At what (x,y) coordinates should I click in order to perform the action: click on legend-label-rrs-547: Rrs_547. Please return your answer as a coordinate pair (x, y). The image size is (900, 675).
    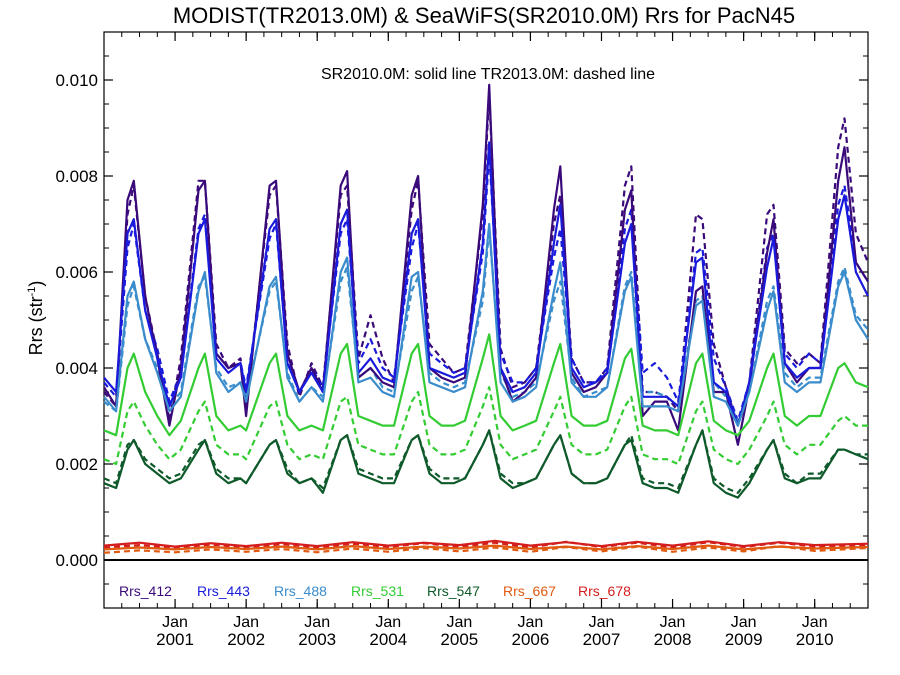
    Looking at the image, I should click on (453, 591).